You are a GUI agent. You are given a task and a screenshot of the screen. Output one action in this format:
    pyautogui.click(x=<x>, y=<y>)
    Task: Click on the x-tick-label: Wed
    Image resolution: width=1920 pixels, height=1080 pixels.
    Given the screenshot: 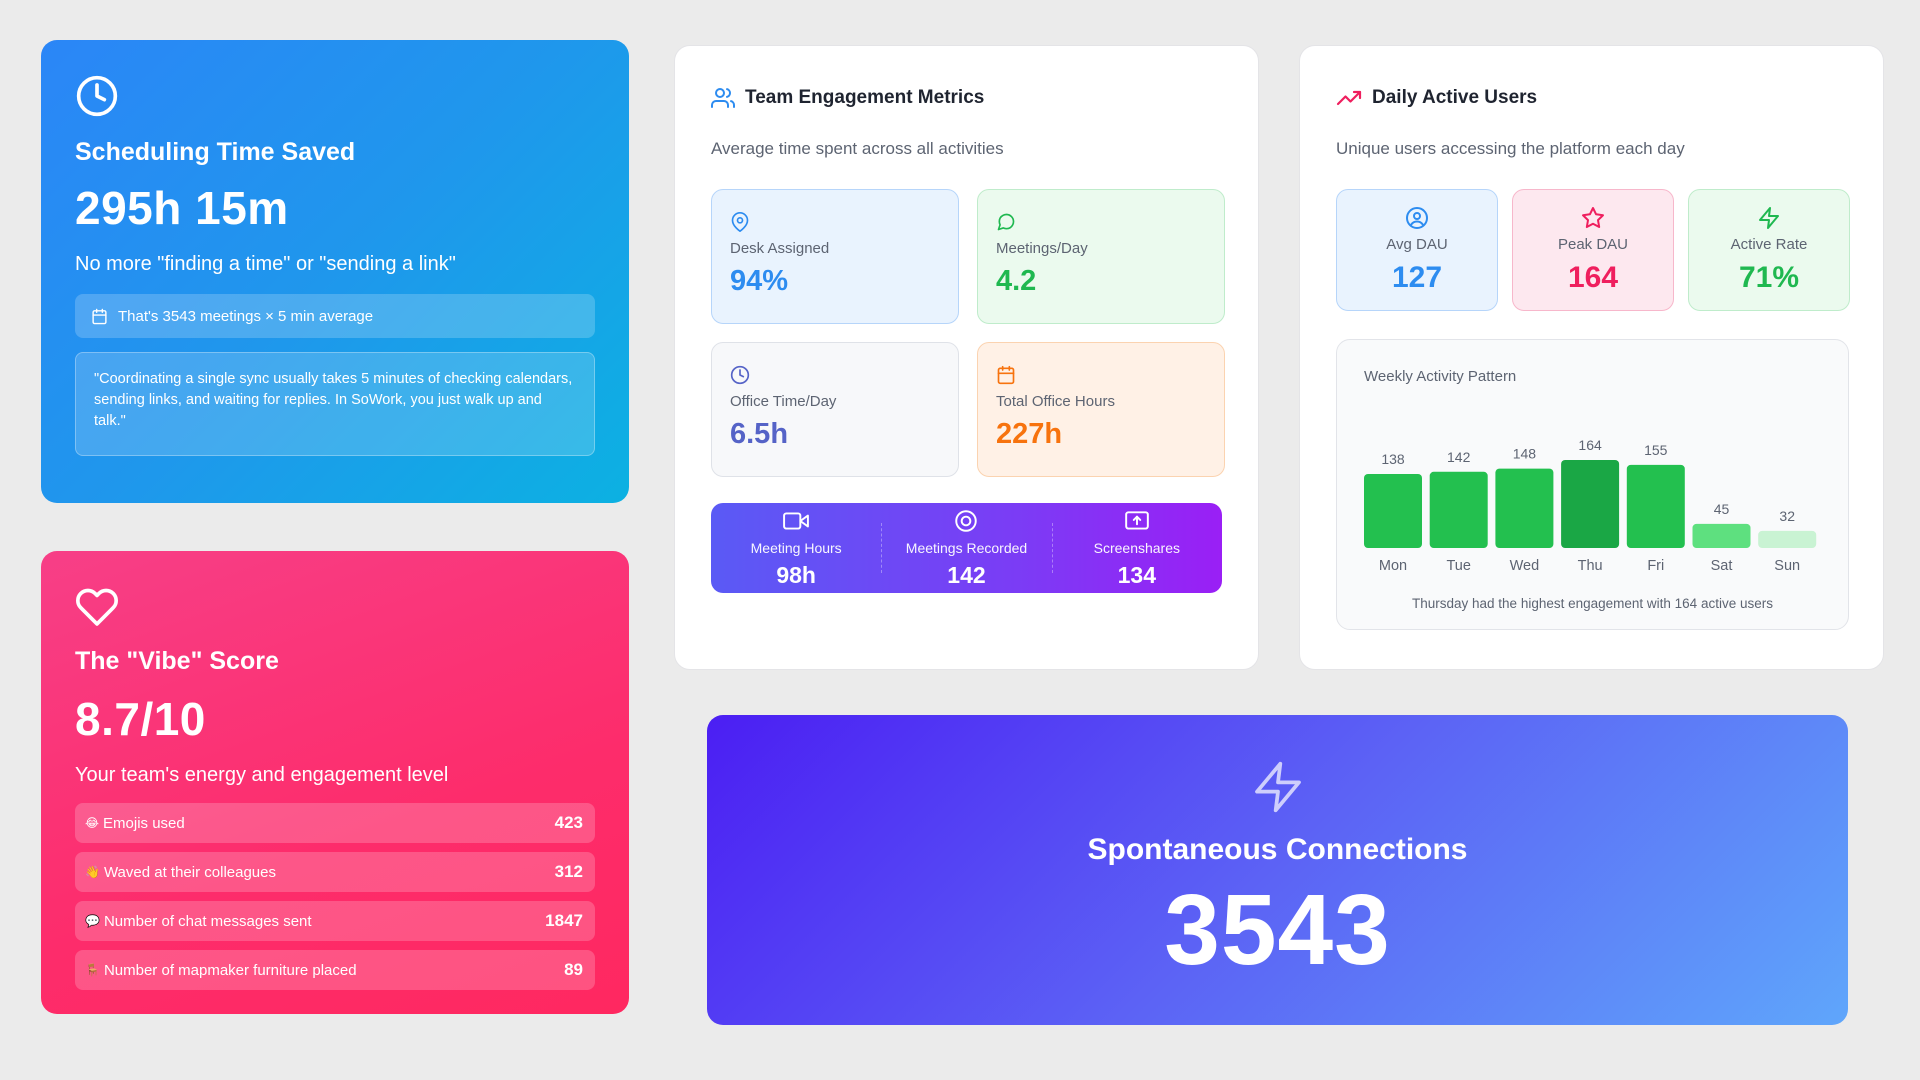 What is the action you would take?
    pyautogui.click(x=1525, y=566)
    